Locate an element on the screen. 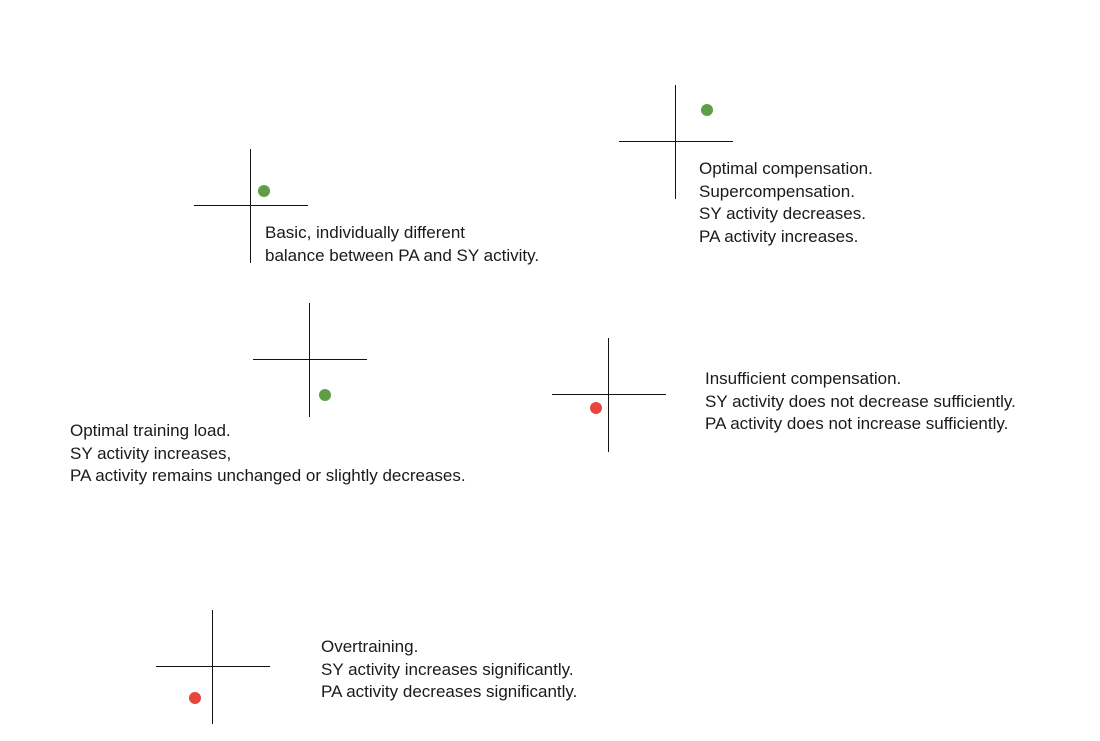 The height and width of the screenshot is (741, 1100). label-line: Optimal training load. is located at coordinates (150, 430).